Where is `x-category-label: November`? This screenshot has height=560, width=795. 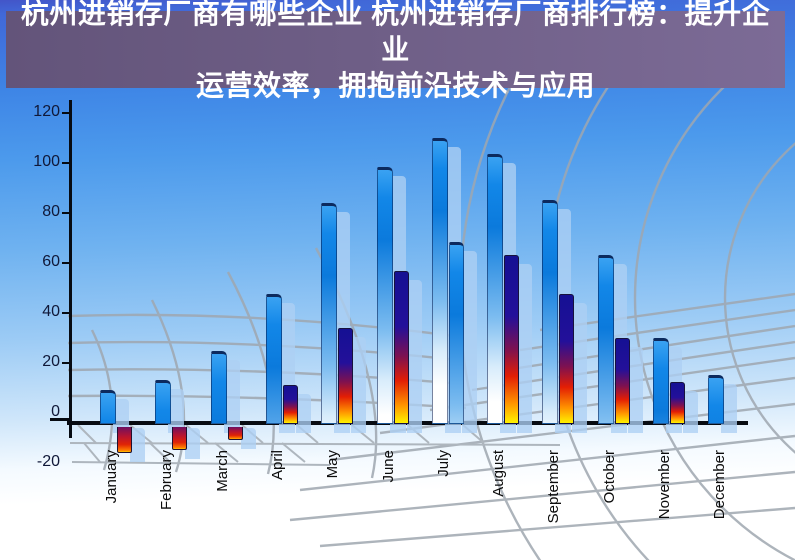 x-category-label: November is located at coordinates (664, 485).